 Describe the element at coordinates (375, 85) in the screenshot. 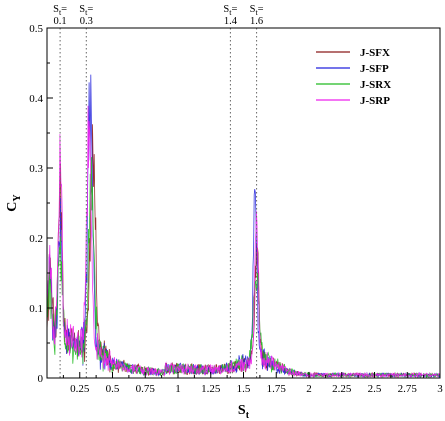

I see `legend-label: J-SRX` at that location.